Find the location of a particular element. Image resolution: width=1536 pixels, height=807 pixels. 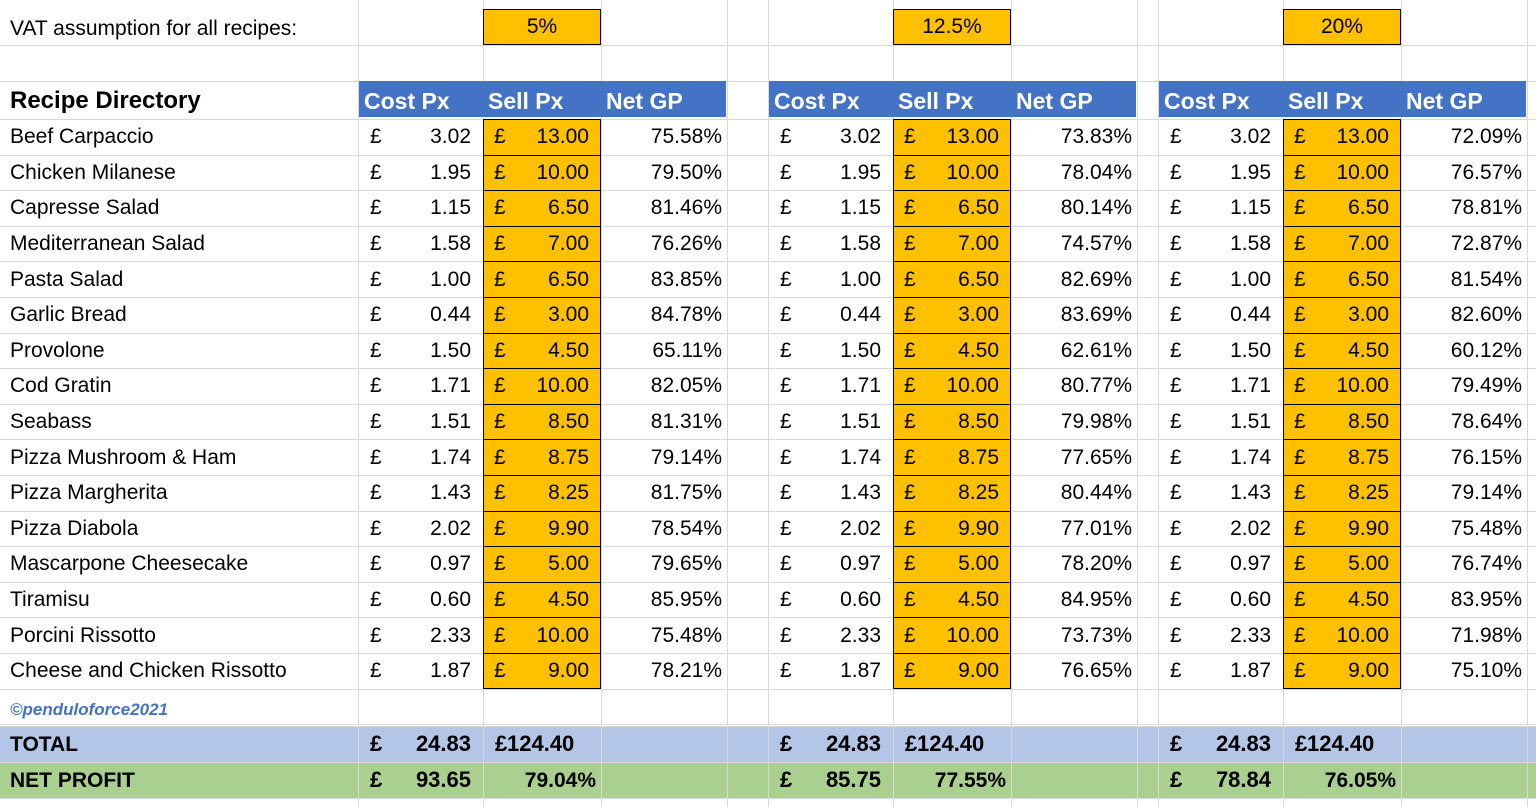

cost-price-cell: 1.50 is located at coordinates (1250, 350).